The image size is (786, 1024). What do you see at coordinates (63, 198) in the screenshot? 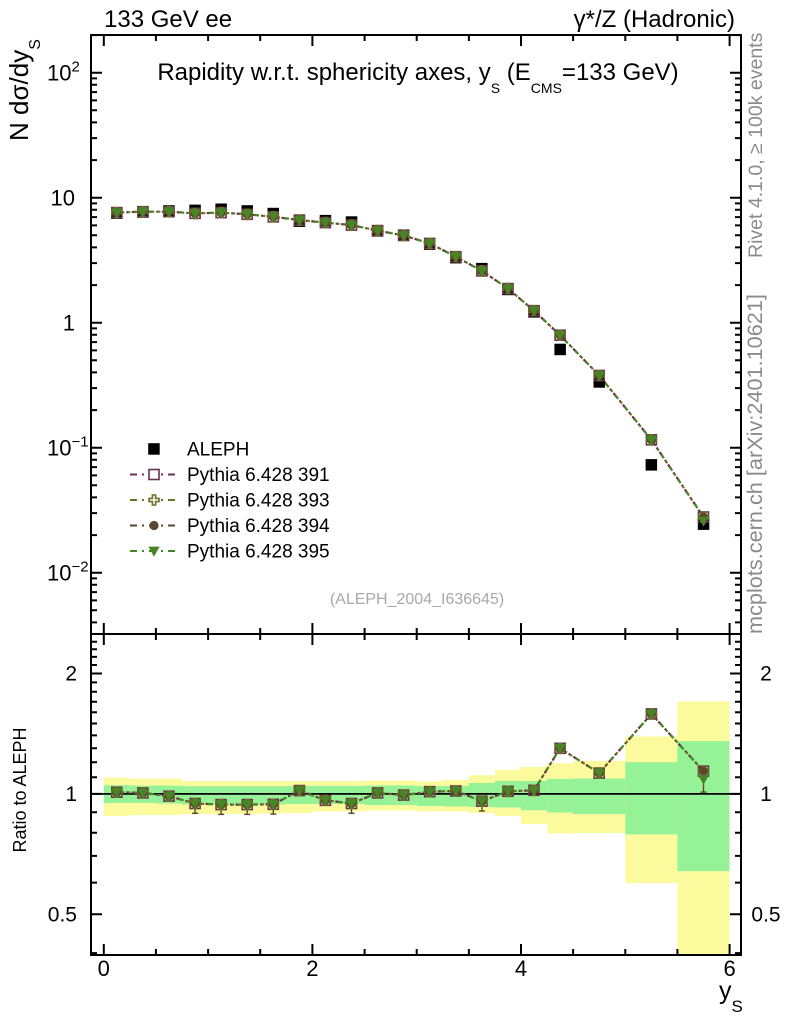
I see `svg-text: 10` at bounding box center [63, 198].